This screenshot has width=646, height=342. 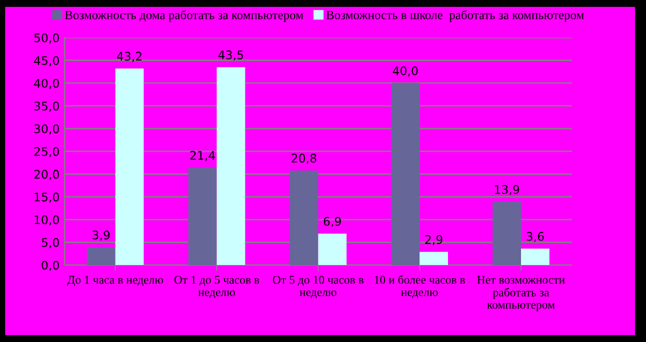 I want to click on data-label: 2,9, so click(x=433, y=240).